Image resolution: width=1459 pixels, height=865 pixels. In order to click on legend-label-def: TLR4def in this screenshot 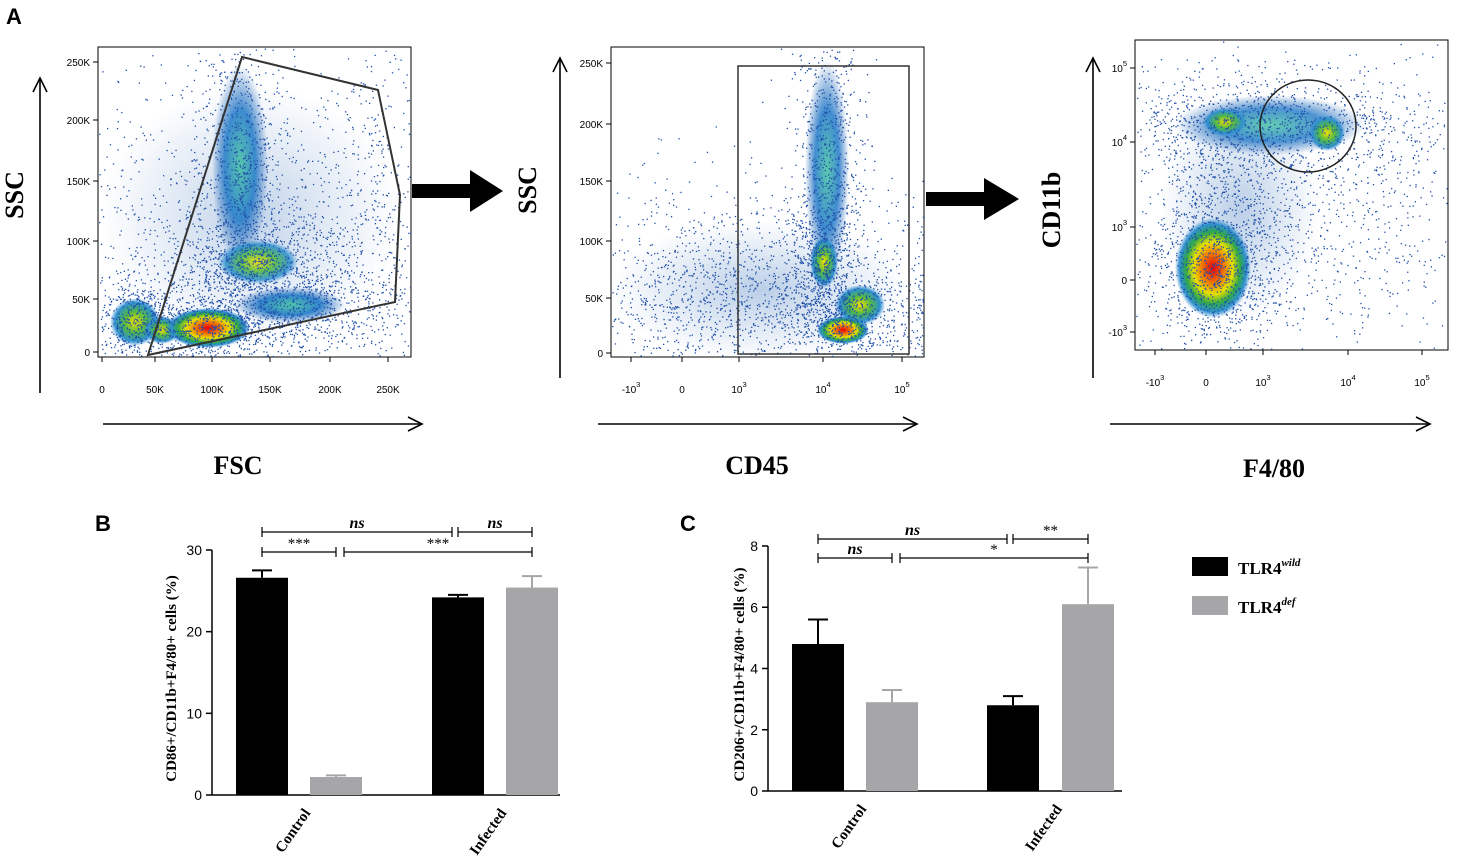, I will do `click(1267, 606)`.